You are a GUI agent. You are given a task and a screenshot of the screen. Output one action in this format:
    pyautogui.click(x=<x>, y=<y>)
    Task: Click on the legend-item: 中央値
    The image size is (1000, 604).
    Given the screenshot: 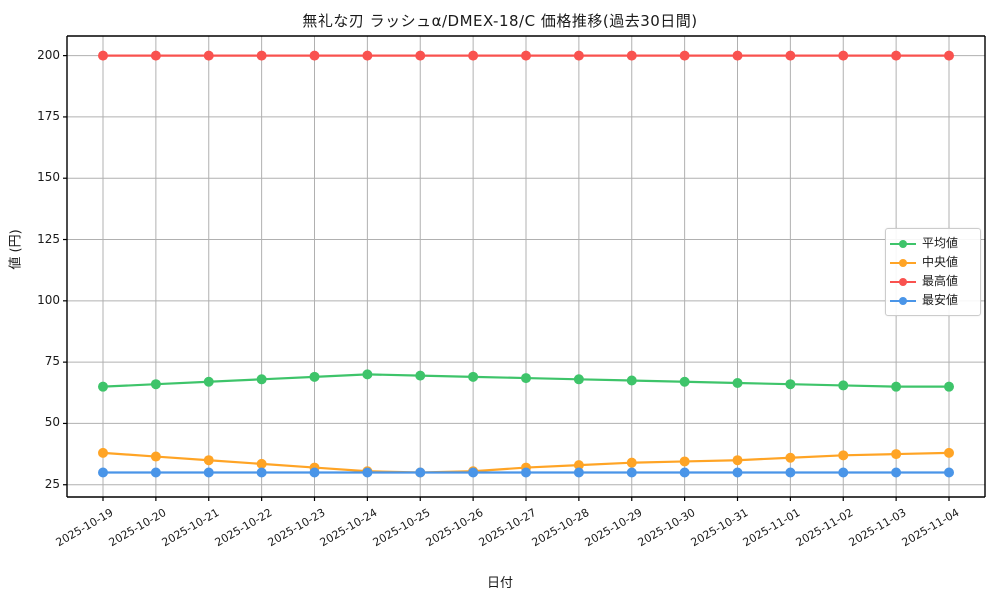 What is the action you would take?
    pyautogui.click(x=932, y=262)
    